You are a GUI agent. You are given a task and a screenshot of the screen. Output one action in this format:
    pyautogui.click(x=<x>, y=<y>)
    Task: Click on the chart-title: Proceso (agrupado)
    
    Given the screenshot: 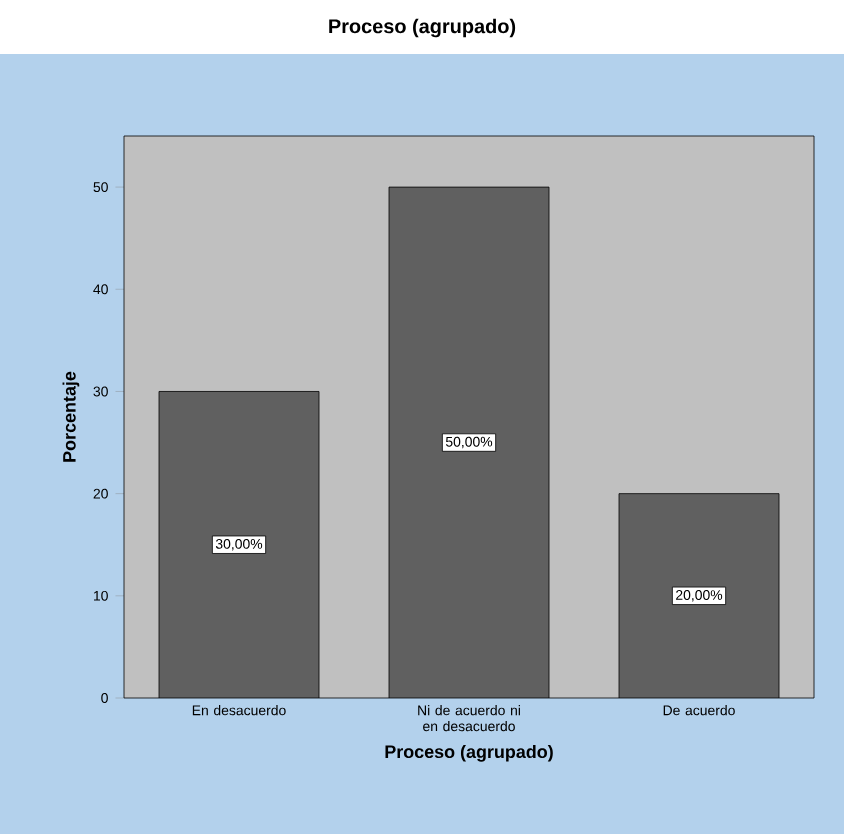 What is the action you would take?
    pyautogui.click(x=422, y=28)
    